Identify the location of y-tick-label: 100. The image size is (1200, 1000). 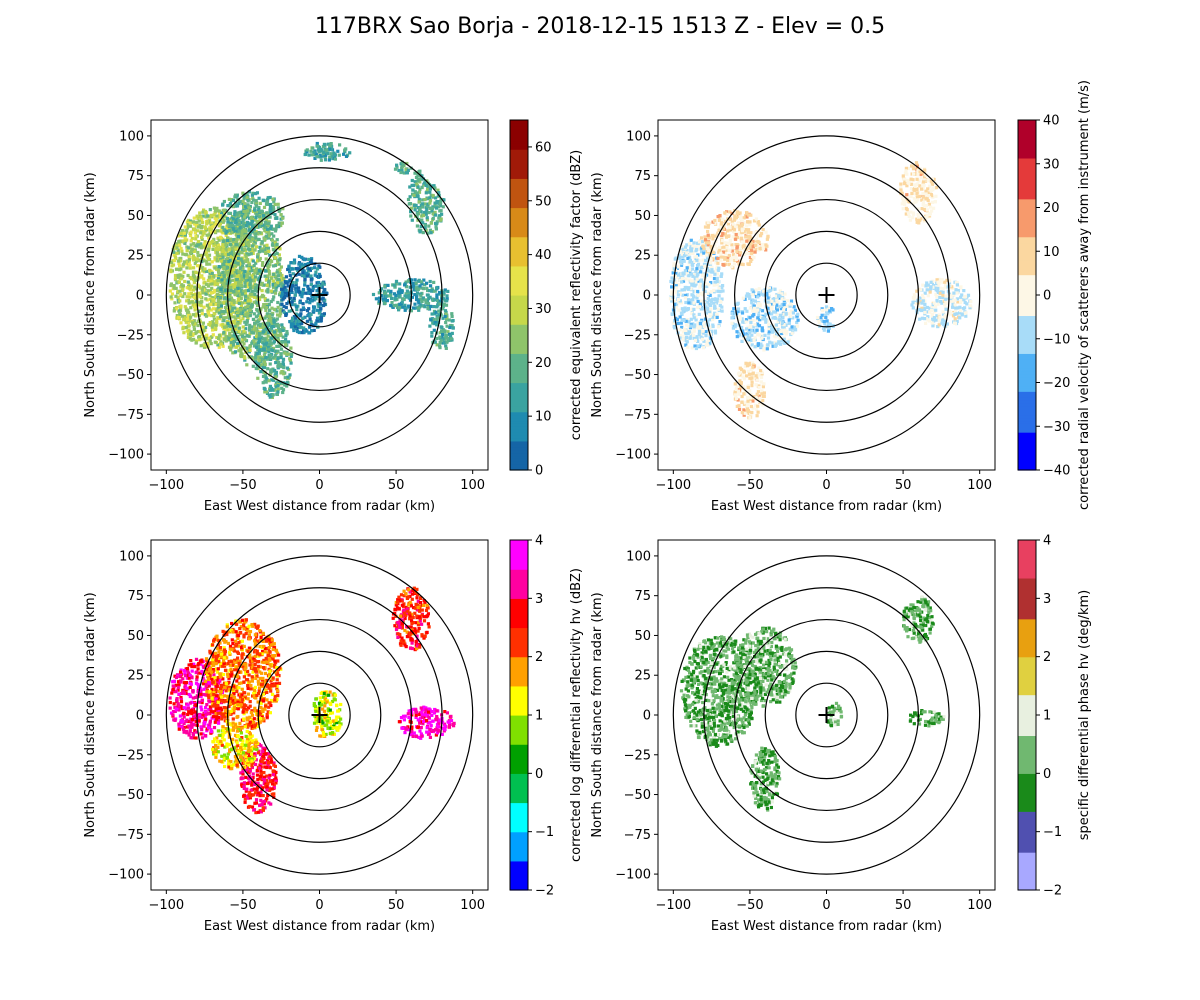
(638, 136).